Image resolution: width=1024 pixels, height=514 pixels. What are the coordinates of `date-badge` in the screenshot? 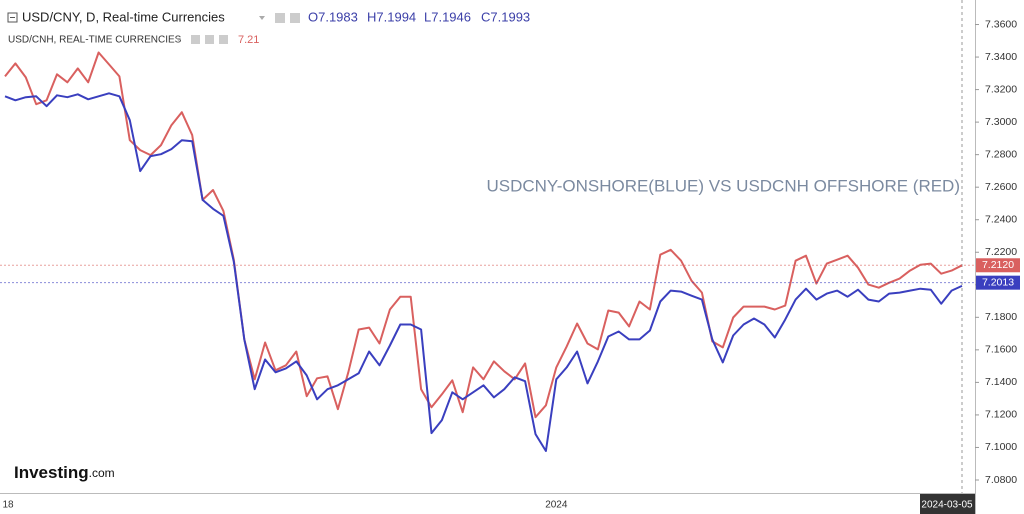 It's located at (947, 504).